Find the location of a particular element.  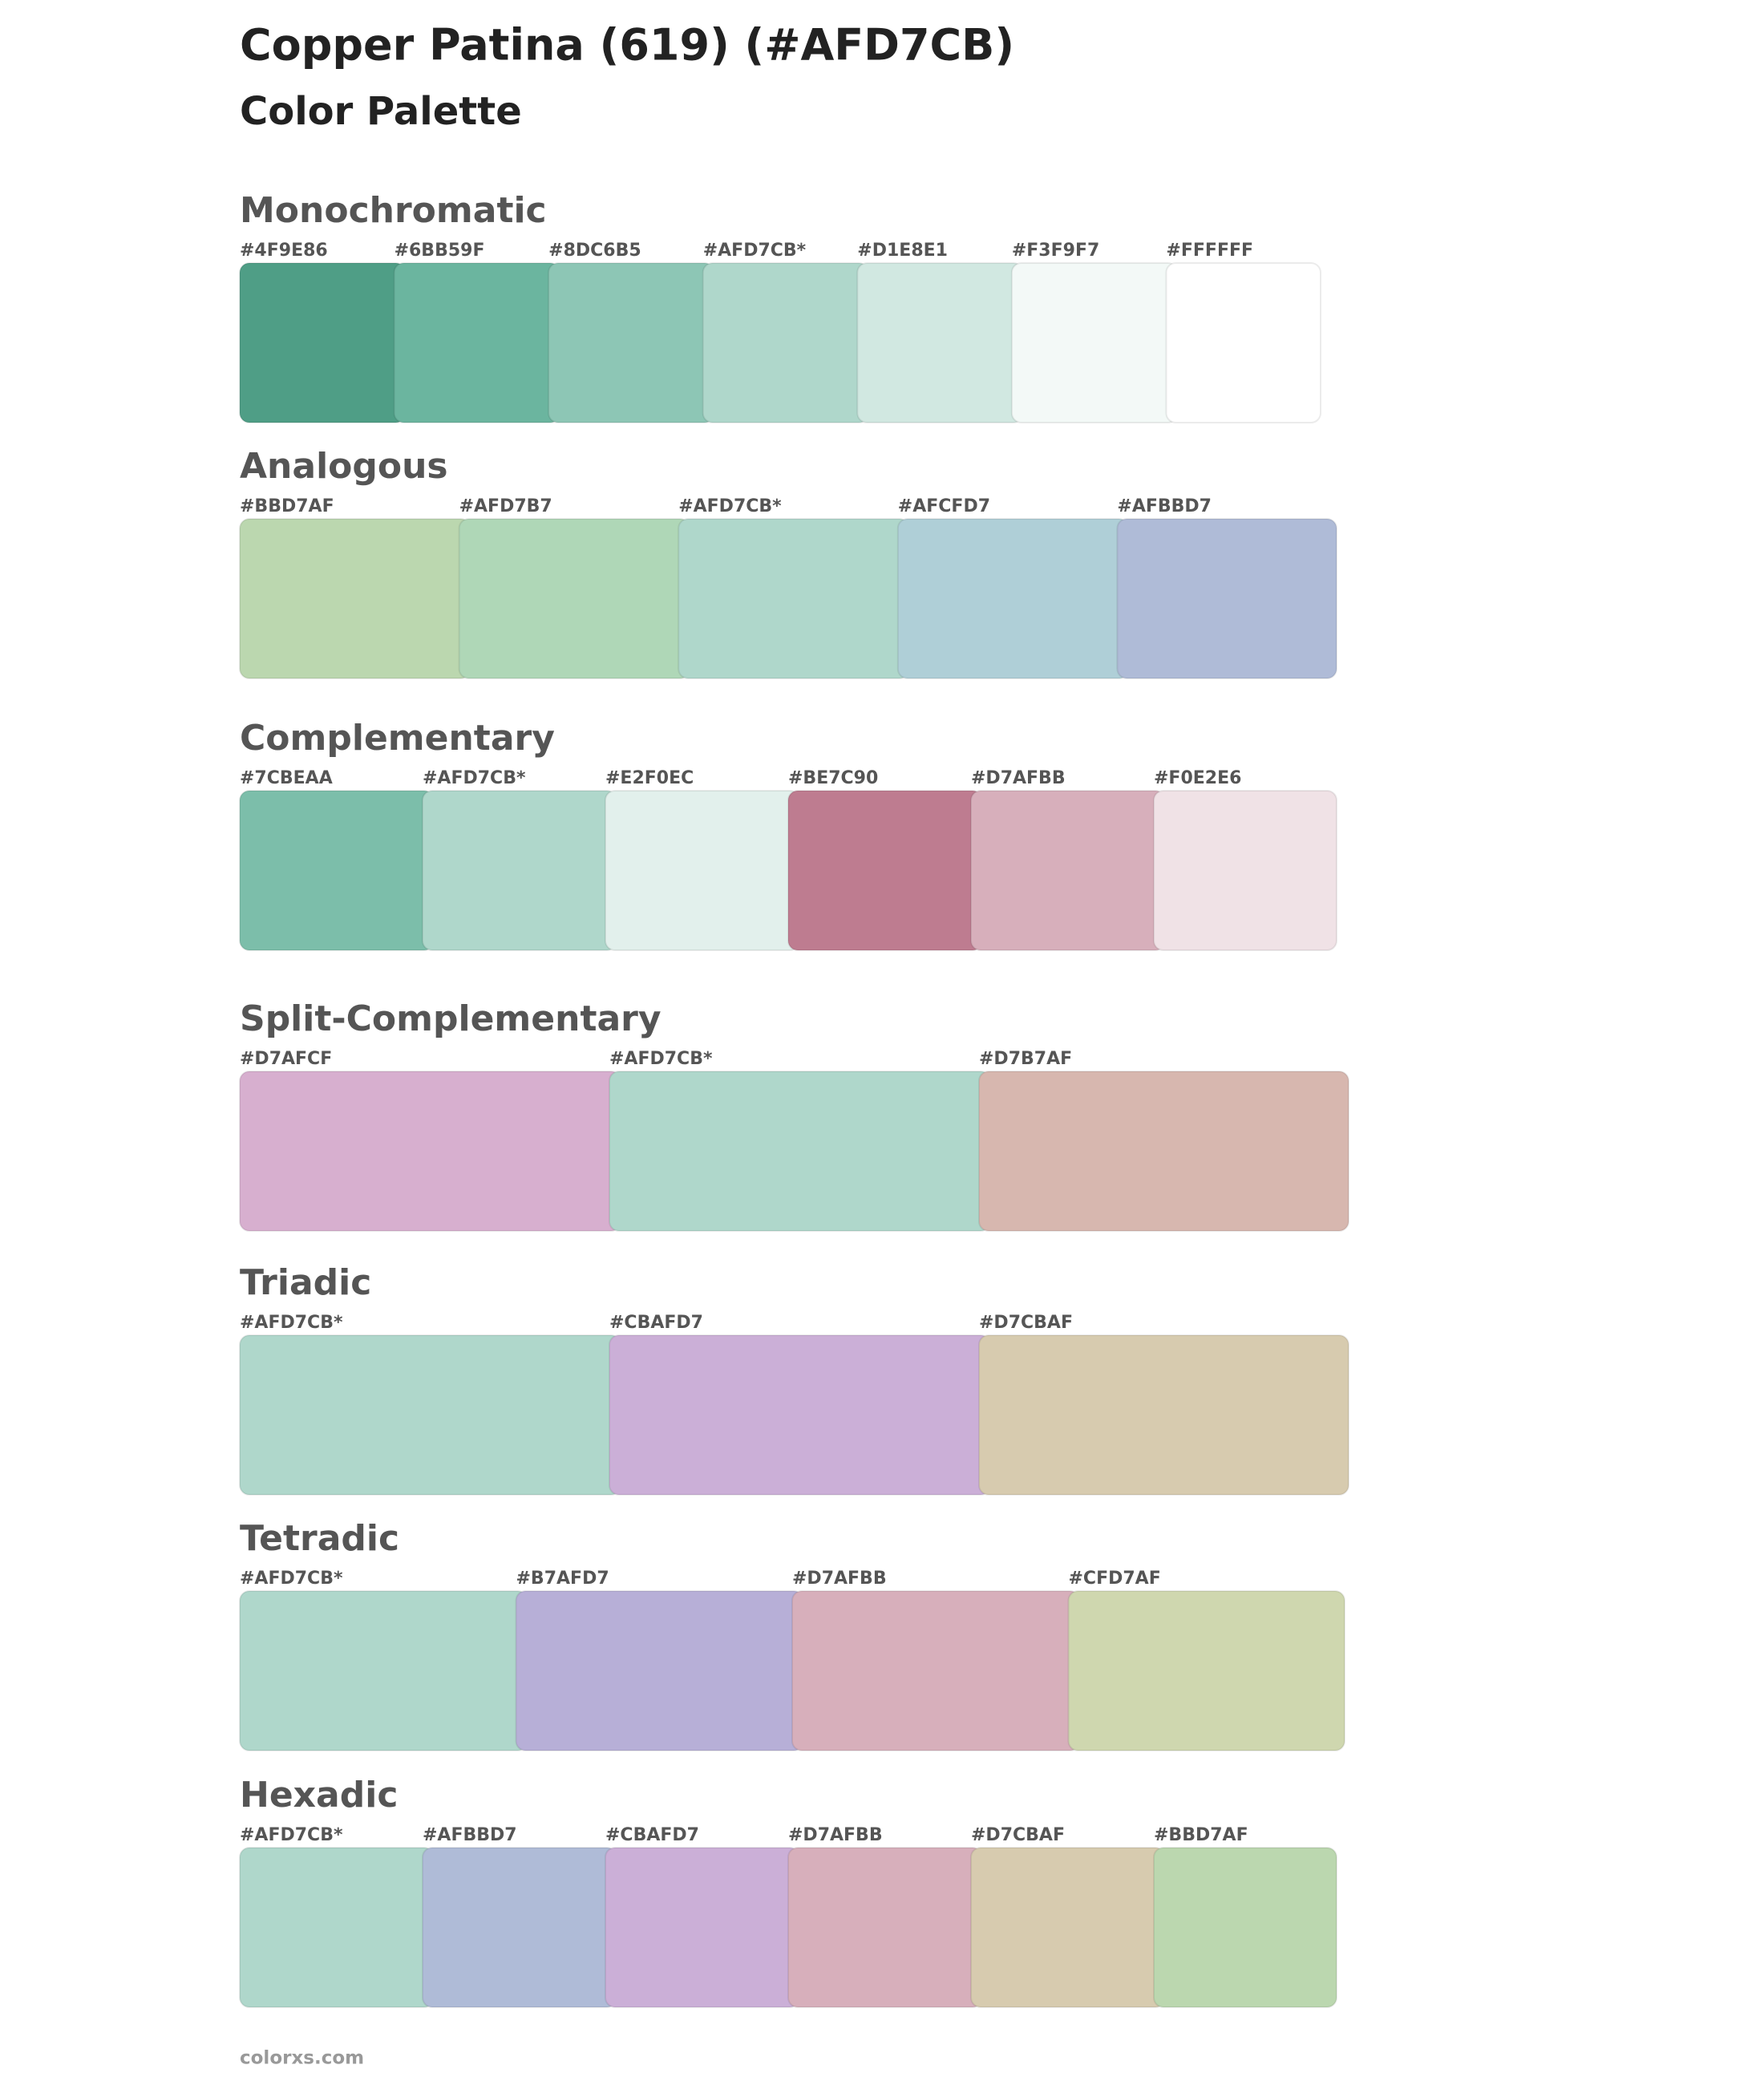

swatch-label: #D7B7AF is located at coordinates (1025, 1059).